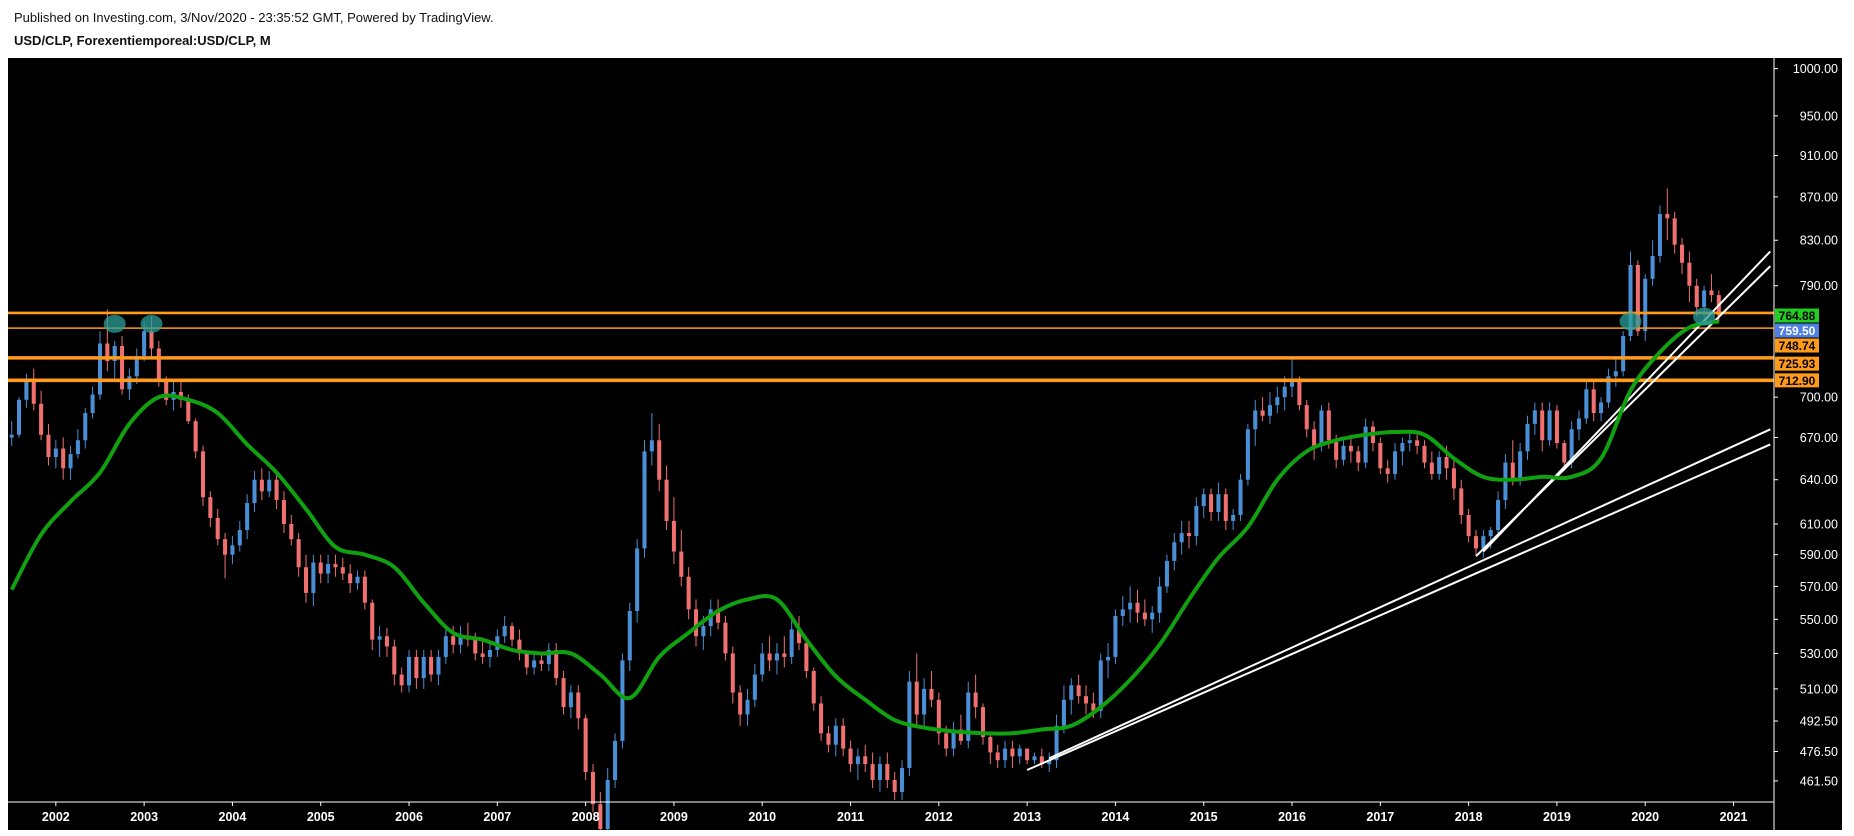  What do you see at coordinates (674, 817) in the screenshot?
I see `x-tick-label: 2009` at bounding box center [674, 817].